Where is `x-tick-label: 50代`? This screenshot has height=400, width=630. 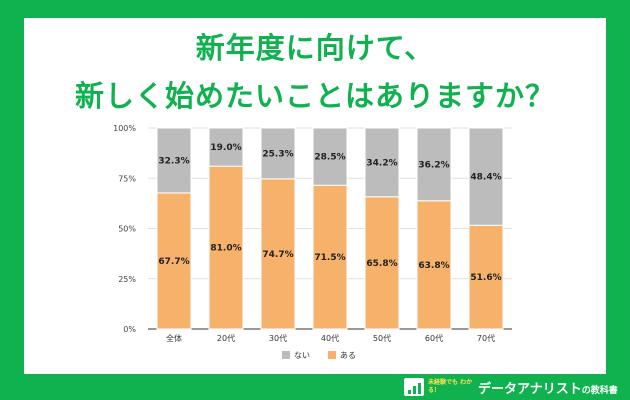 x-tick-label: 50代 is located at coordinates (382, 338).